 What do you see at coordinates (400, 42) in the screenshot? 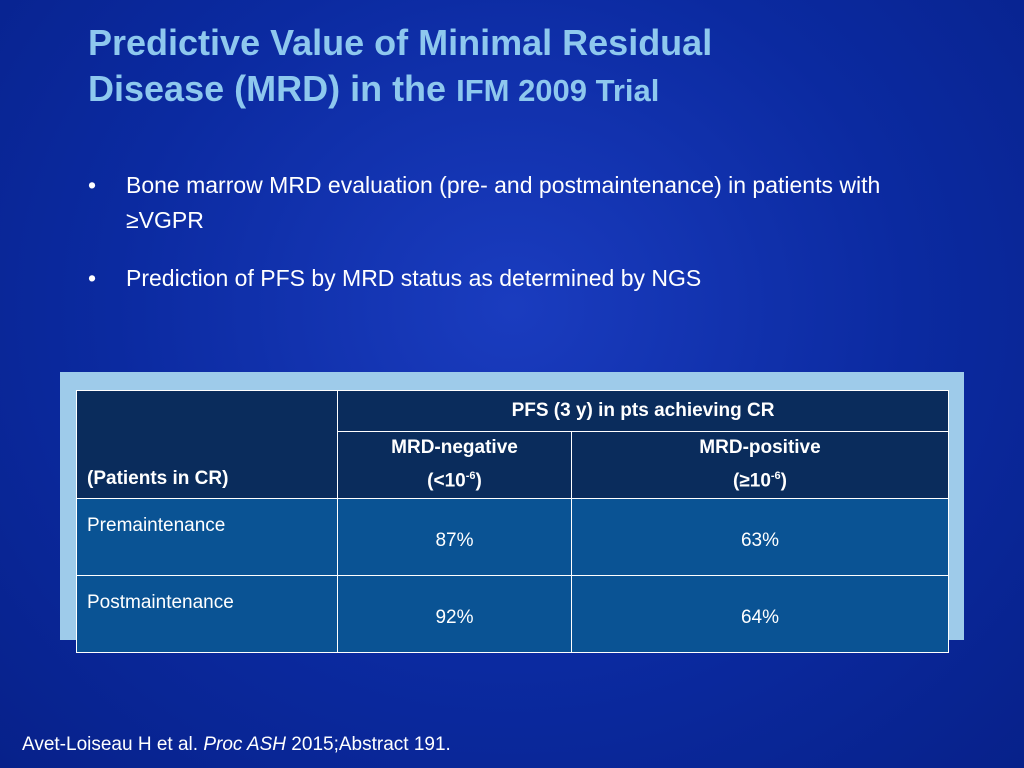
I see `title-line-1: Predictive Value of Minimal Residual` at bounding box center [400, 42].